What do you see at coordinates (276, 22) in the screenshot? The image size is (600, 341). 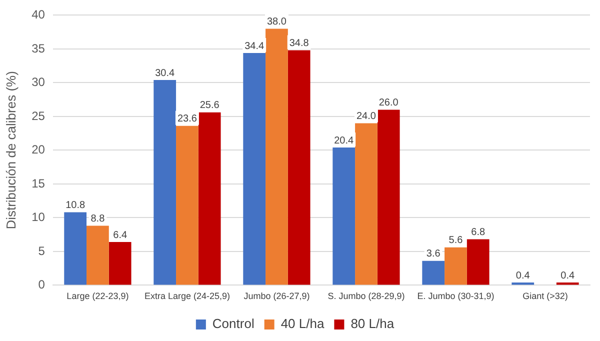 I see `data-label: 38.0` at bounding box center [276, 22].